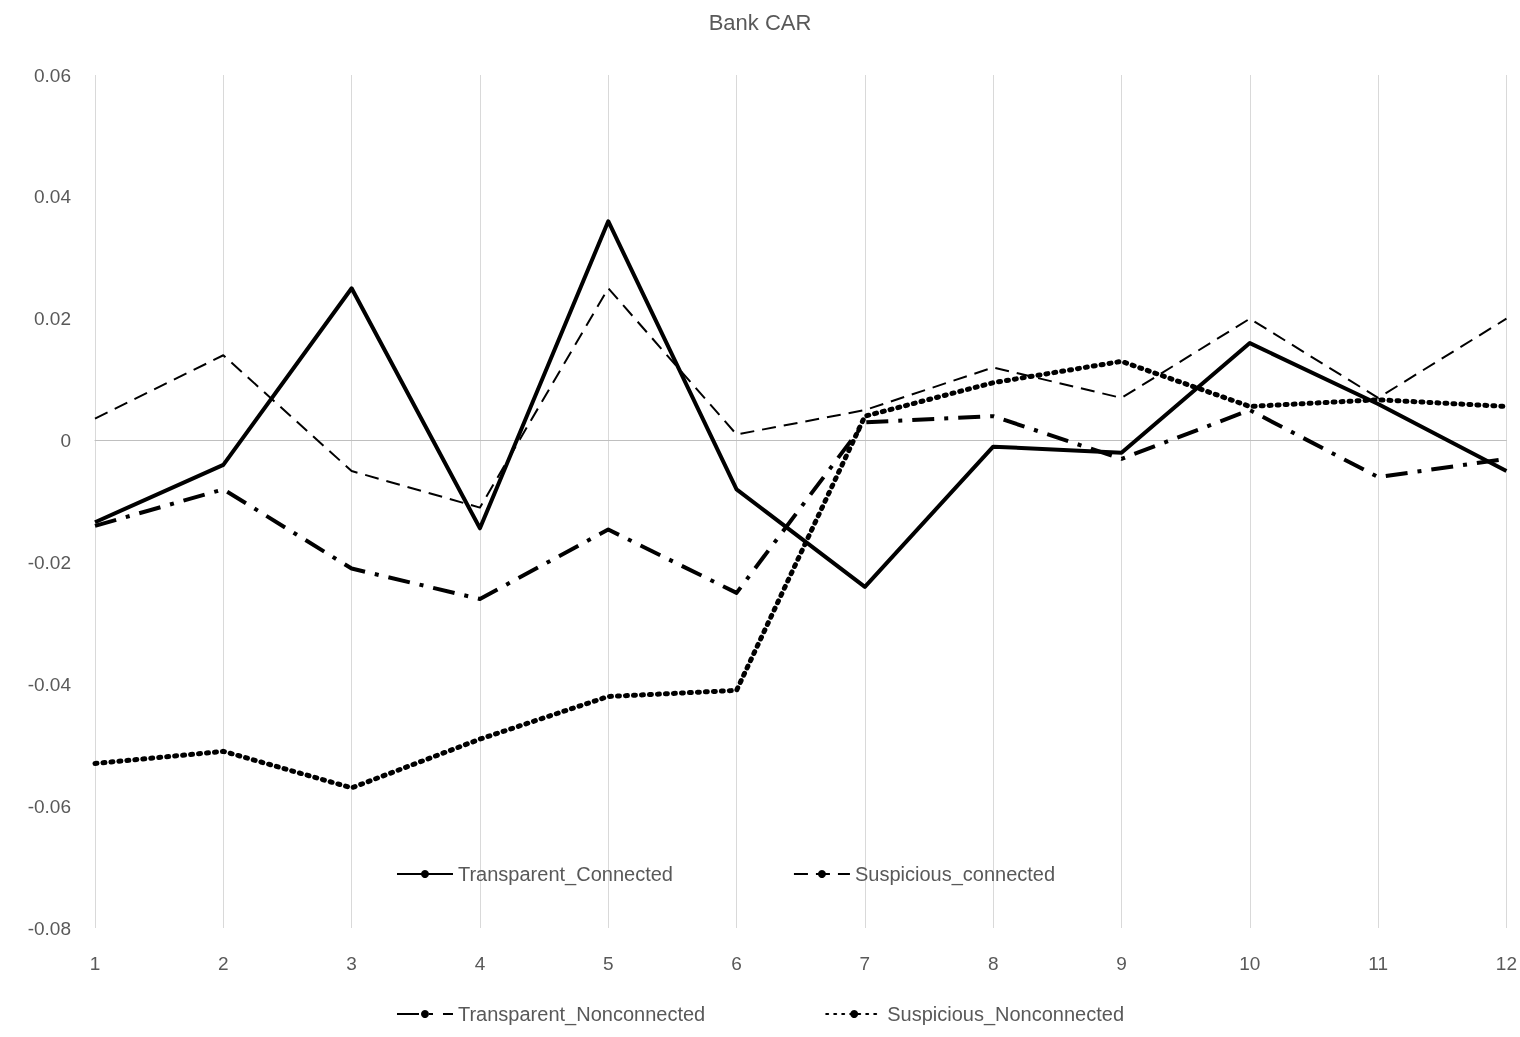 The image size is (1520, 1037). I want to click on y-tick-label: -0.08, so click(49, 928).